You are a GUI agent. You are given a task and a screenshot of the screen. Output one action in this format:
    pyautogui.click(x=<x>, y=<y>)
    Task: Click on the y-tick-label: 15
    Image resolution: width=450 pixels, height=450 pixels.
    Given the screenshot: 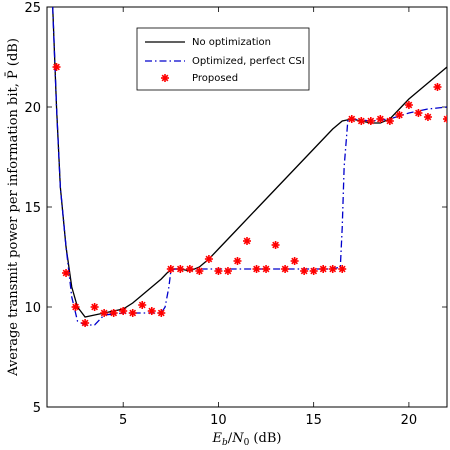 What is the action you would take?
    pyautogui.click(x=32, y=208)
    